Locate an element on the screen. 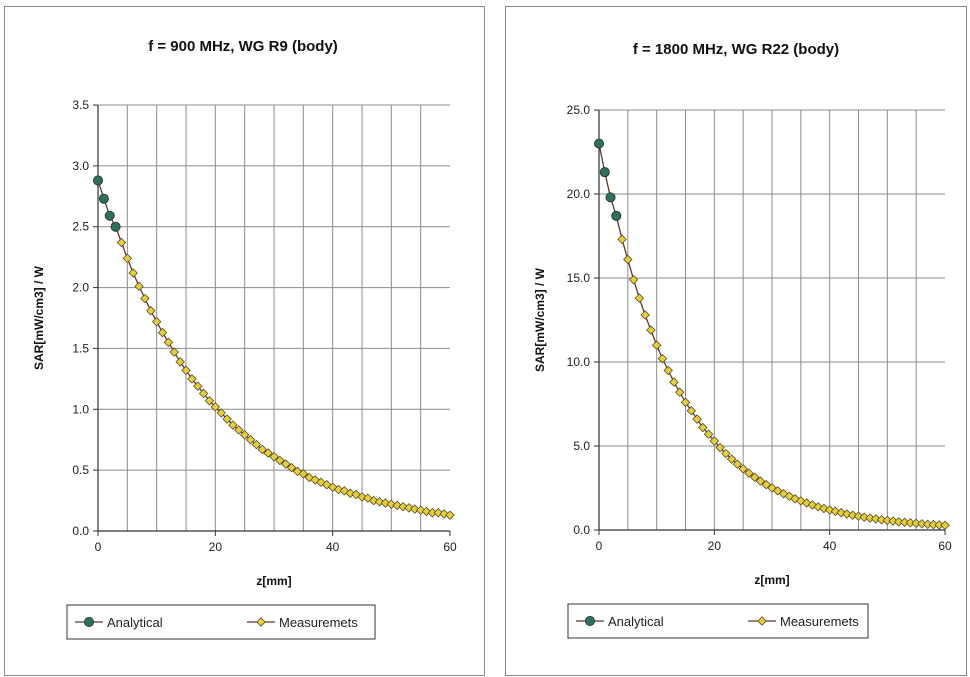 This screenshot has height=677, width=970. y-tick-label: 3.5 is located at coordinates (80, 105).